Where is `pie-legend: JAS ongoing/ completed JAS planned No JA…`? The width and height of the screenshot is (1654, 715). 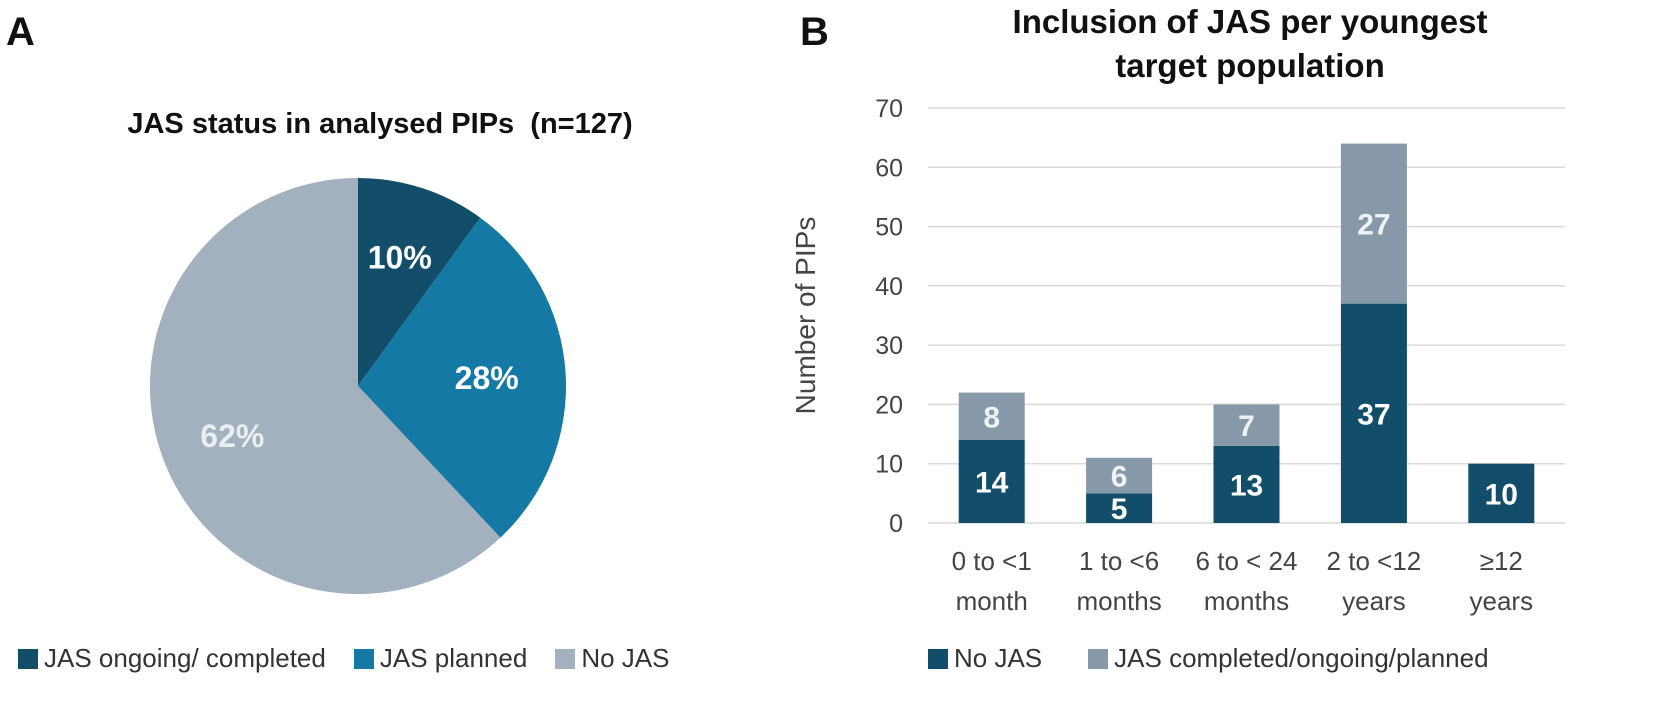
pie-legend: JAS ongoing/ completed JAS planned No JA… is located at coordinates (357, 658).